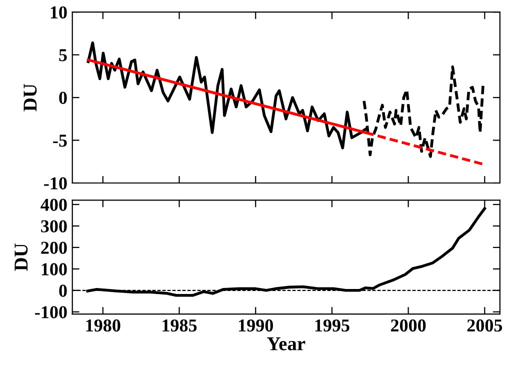 Image resolution: width=506 pixels, height=366 pixels. What do you see at coordinates (332, 325) in the screenshot?
I see `x-tick-label: 1995` at bounding box center [332, 325].